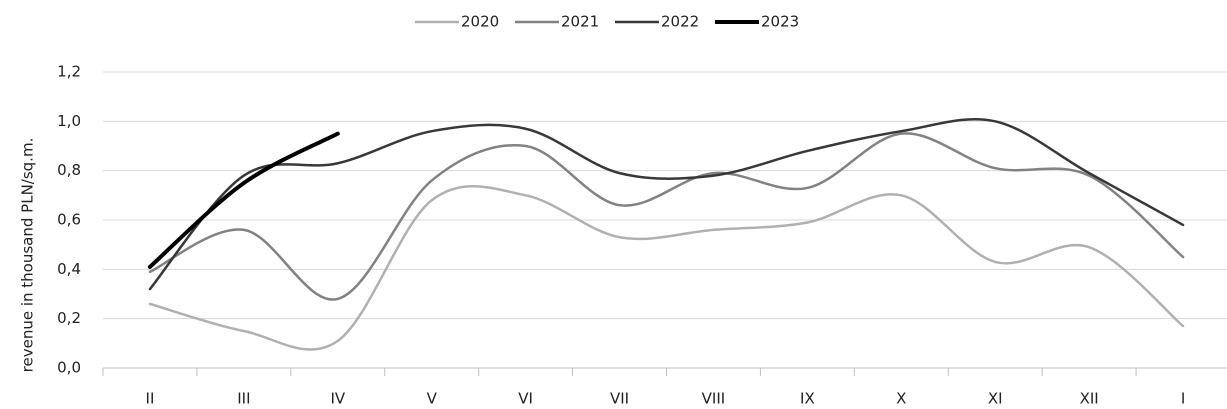 Image resolution: width=1227 pixels, height=409 pixels. I want to click on y-tick-label: 0,6, so click(69, 220).